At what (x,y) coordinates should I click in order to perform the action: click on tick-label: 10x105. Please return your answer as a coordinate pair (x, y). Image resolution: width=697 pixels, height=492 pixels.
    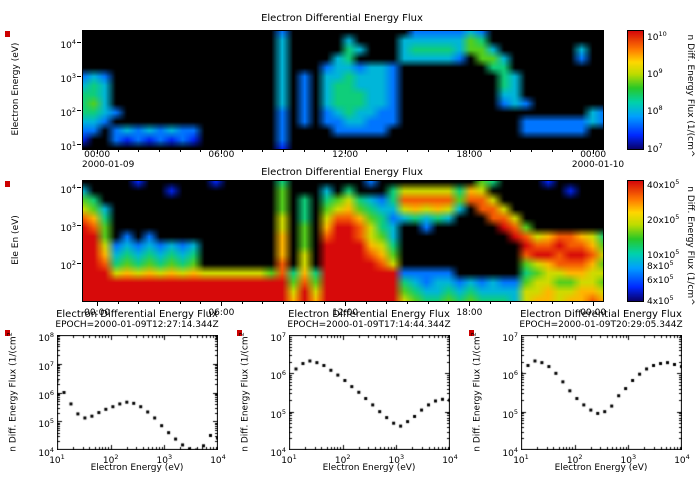
    Looking at the image, I should click on (663, 254).